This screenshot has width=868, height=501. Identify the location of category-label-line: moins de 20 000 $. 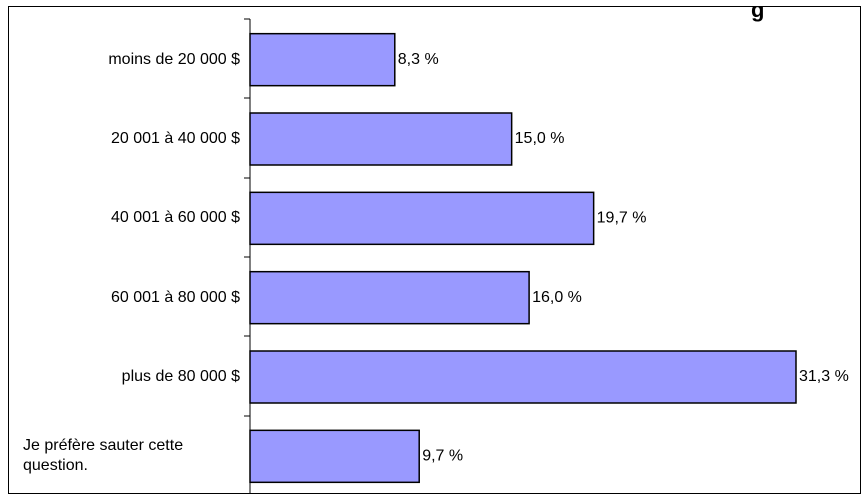
(174, 59).